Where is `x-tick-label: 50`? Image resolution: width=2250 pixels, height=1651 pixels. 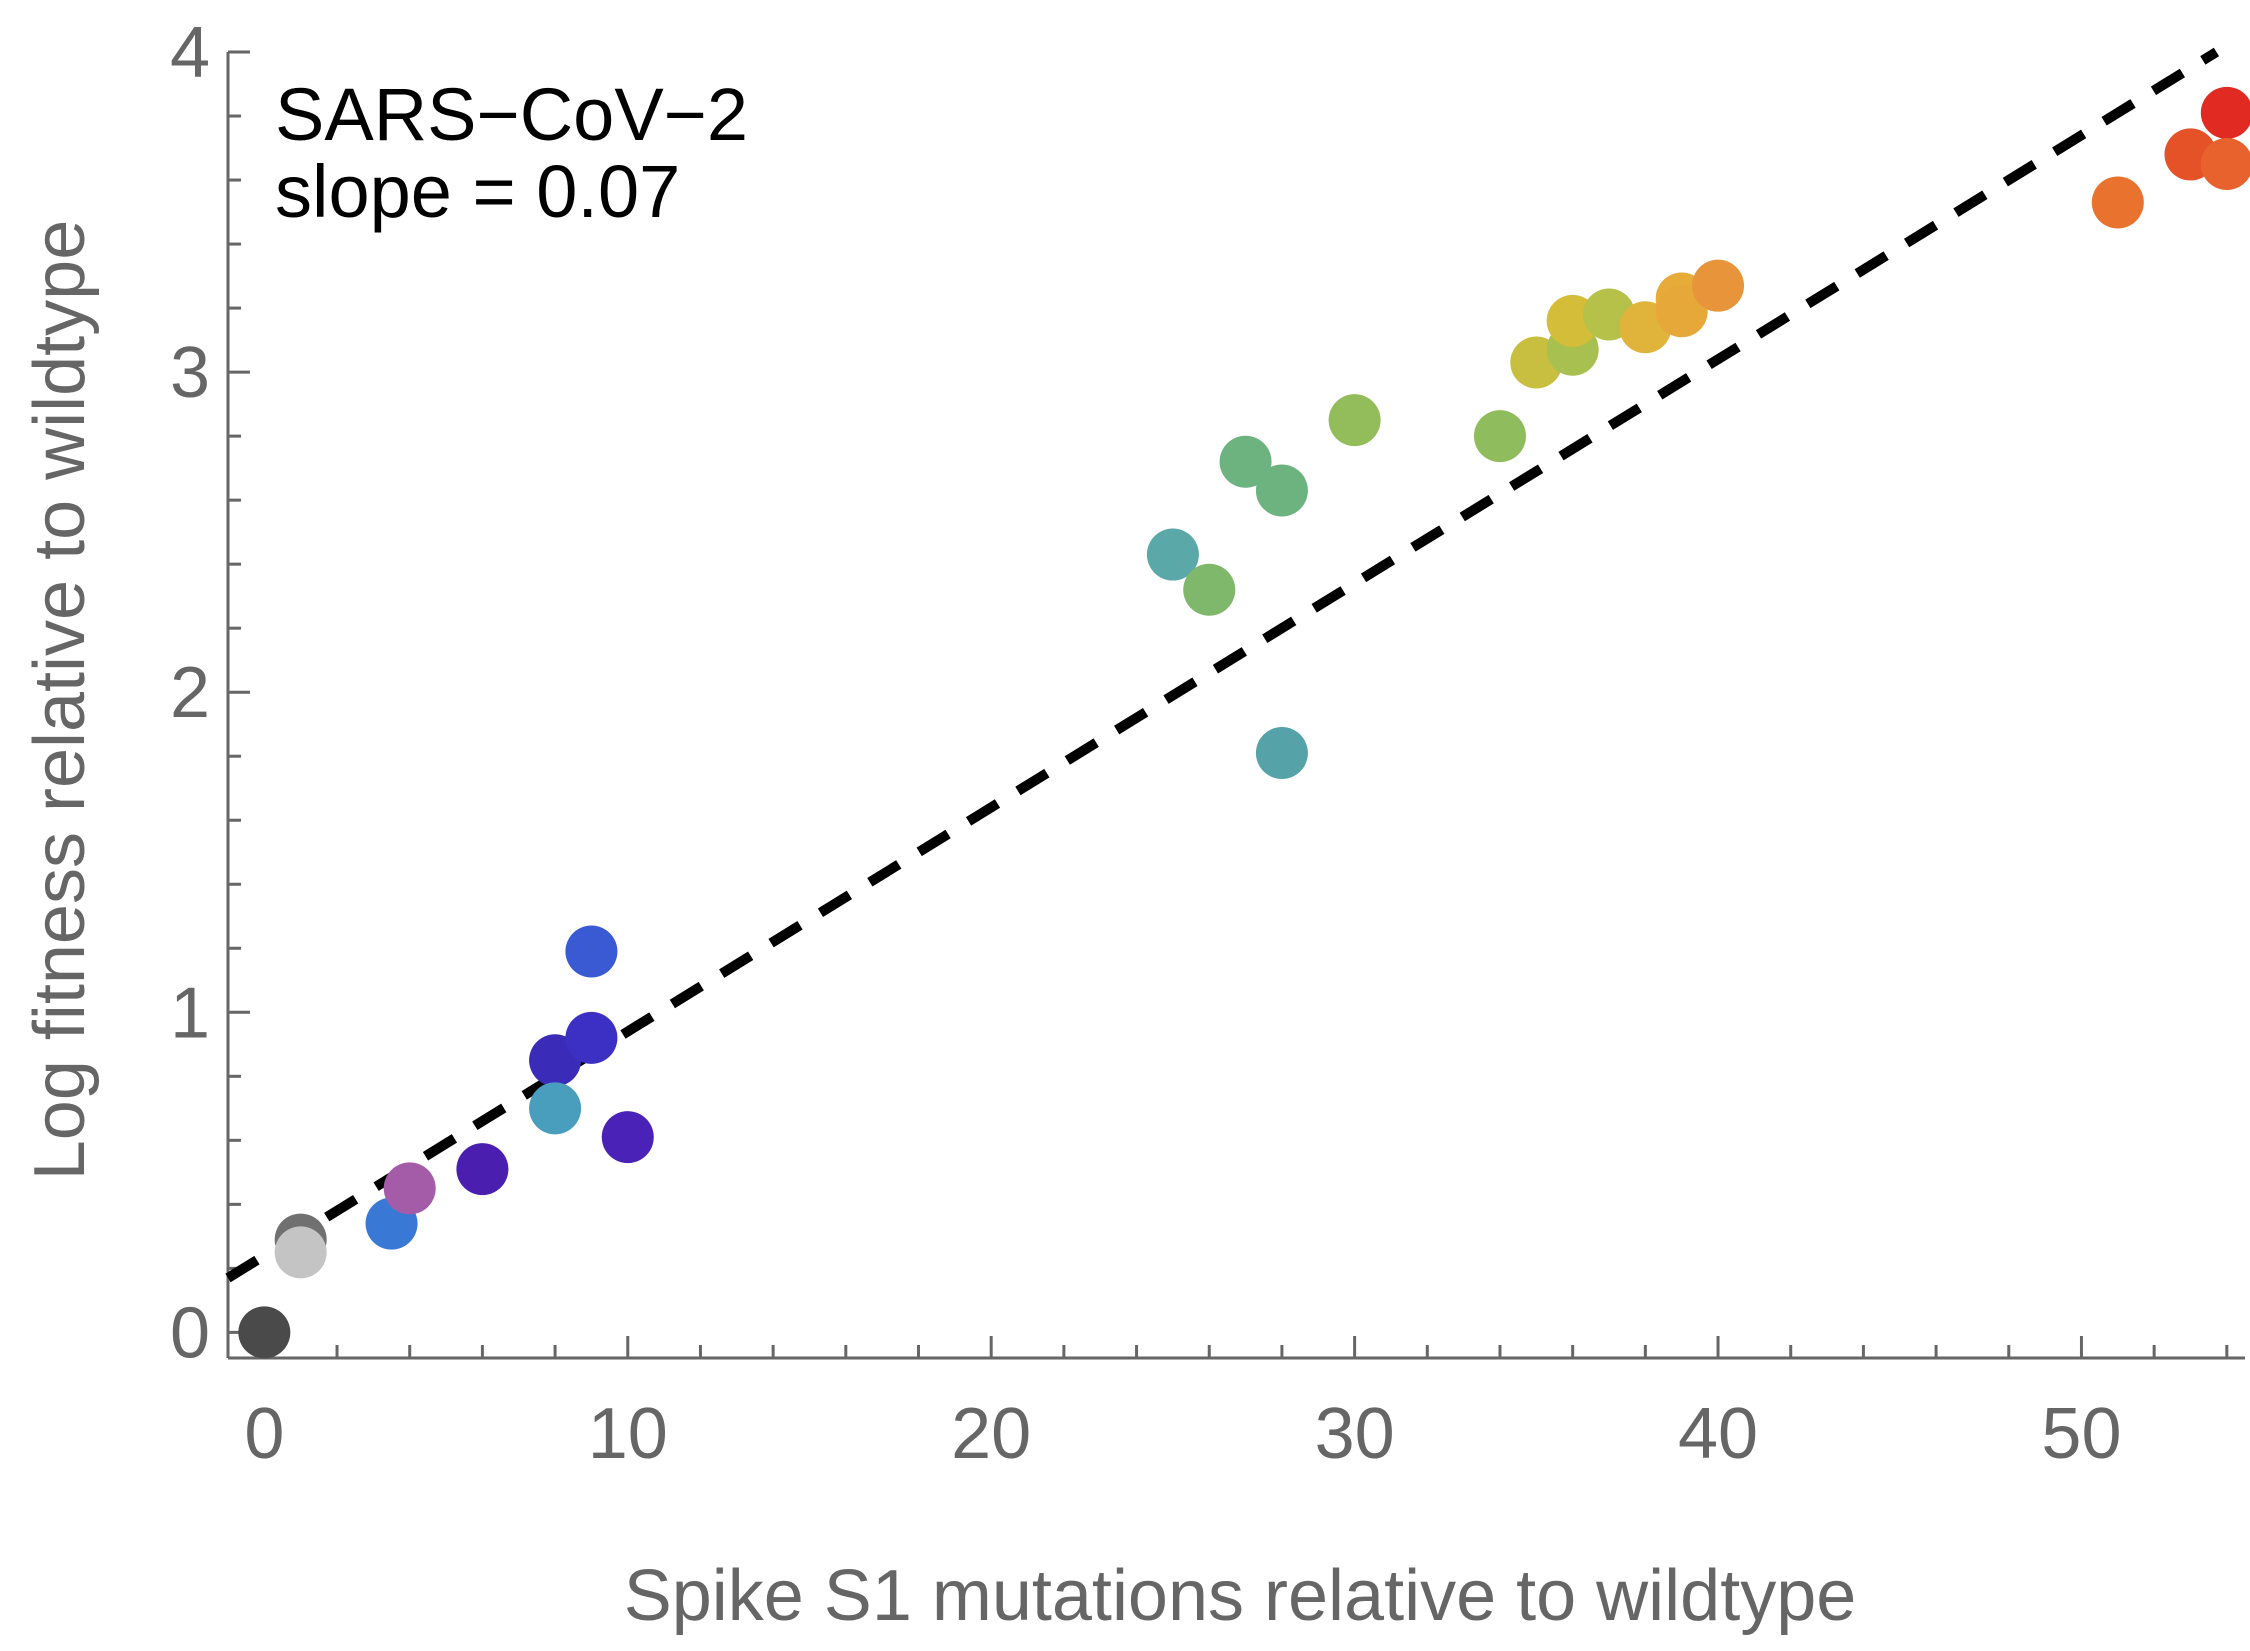
x-tick-label: 50 is located at coordinates (2081, 1434).